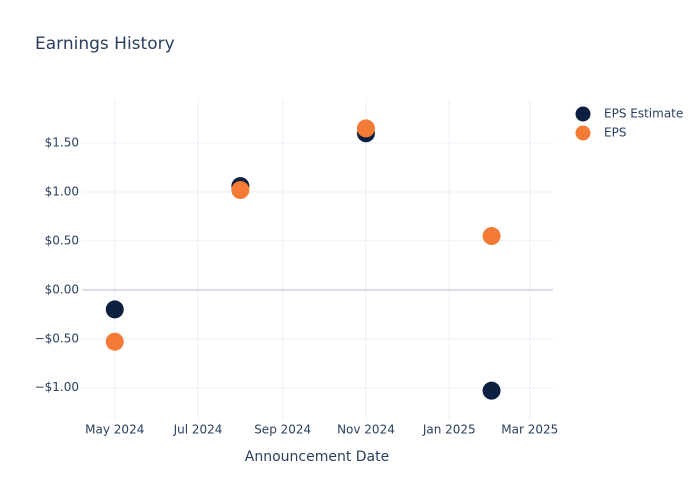 The height and width of the screenshot is (500, 700). I want to click on x-tick-label: Sep 2024, so click(282, 430).